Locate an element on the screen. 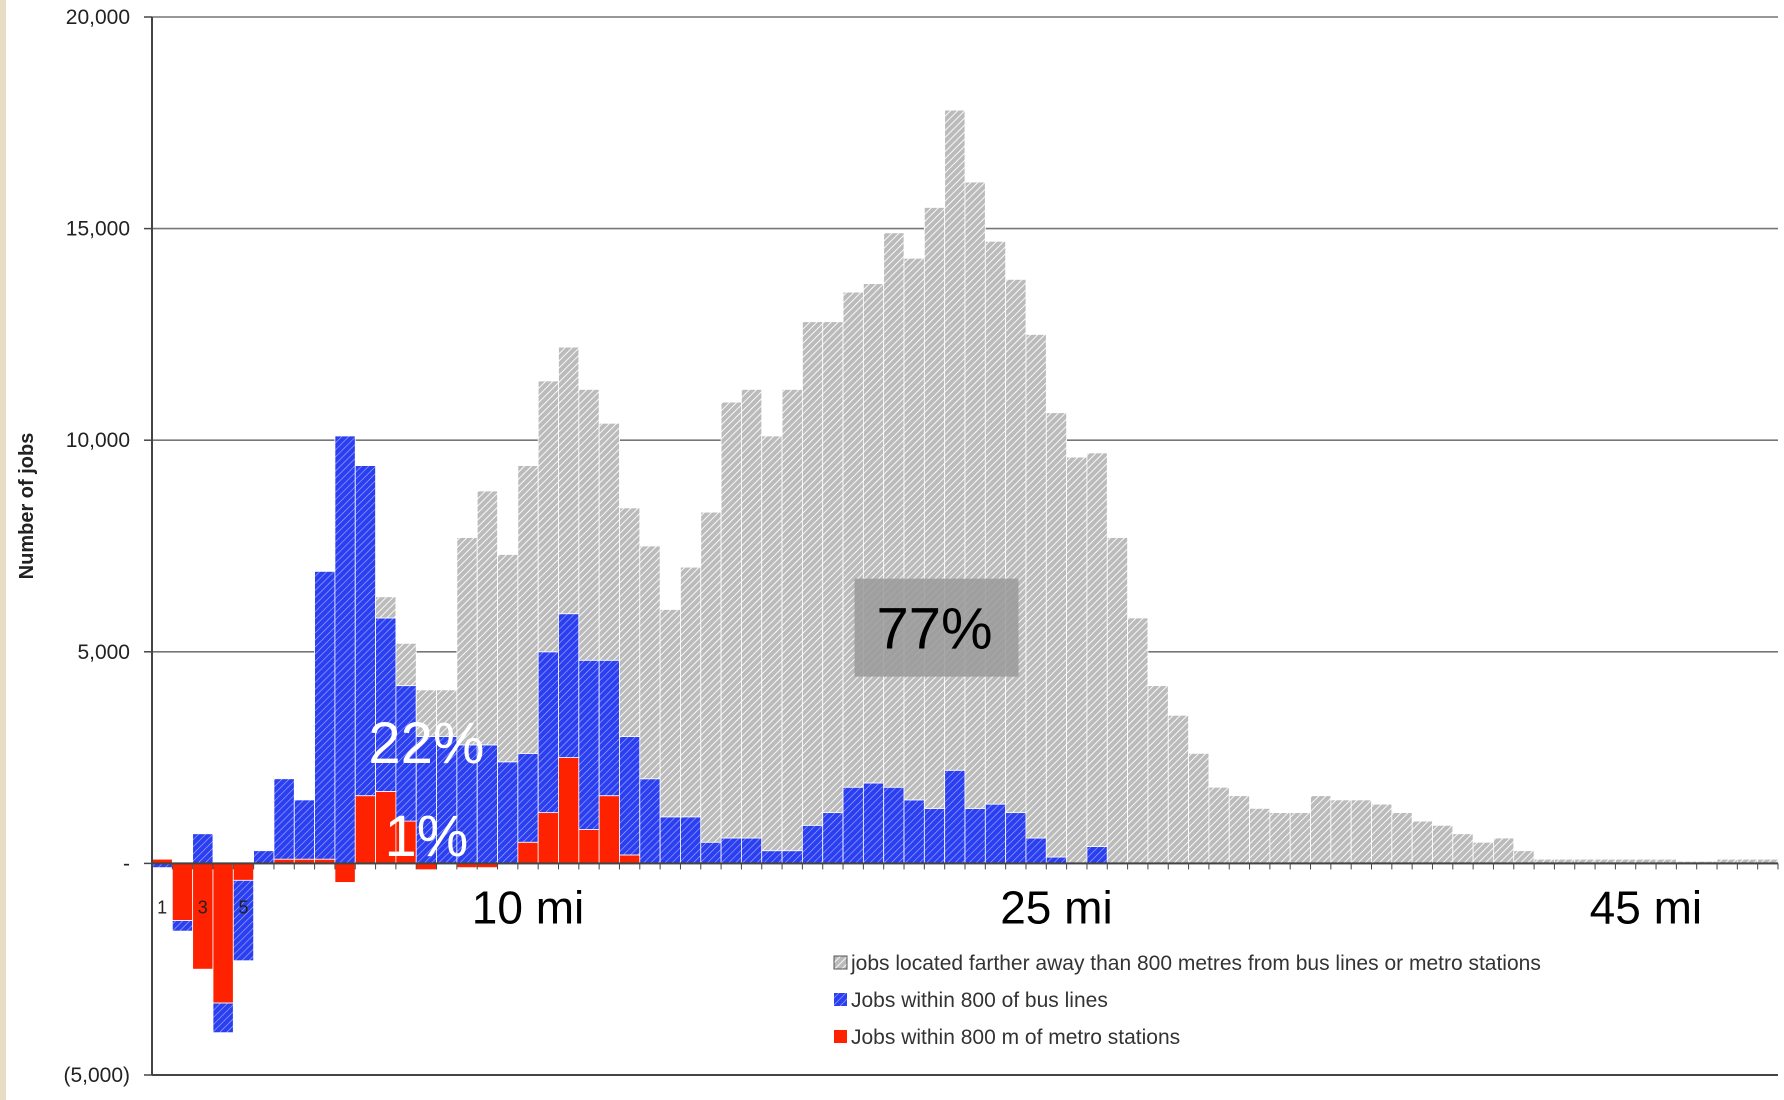 Image resolution: width=1784 pixels, height=1100 pixels. x-tick-label: 5 is located at coordinates (243, 907).